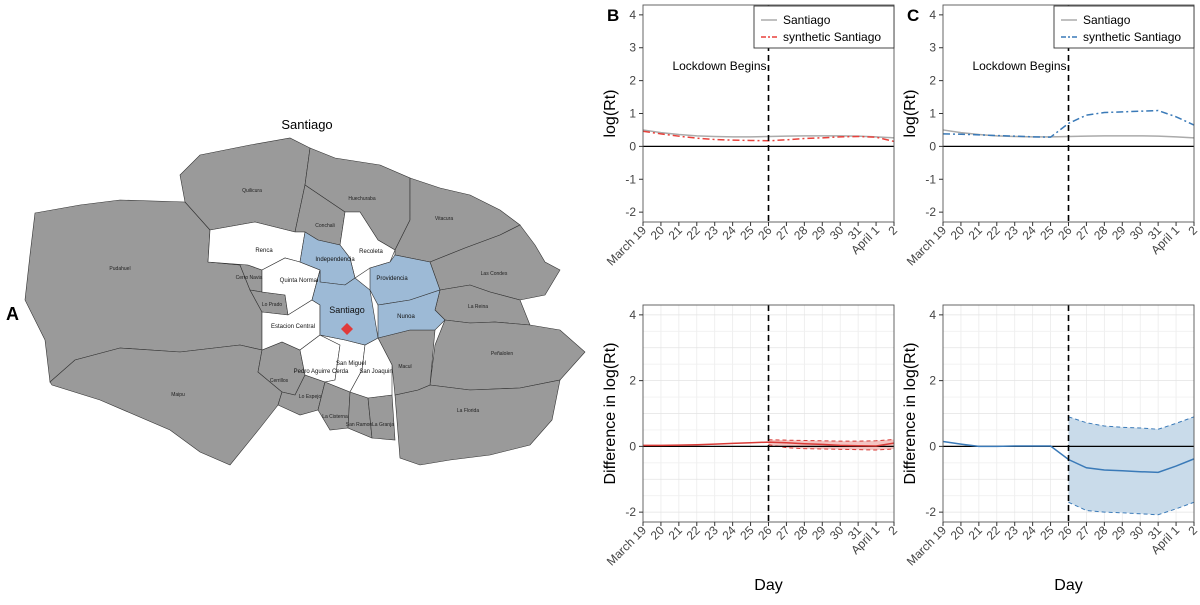  I want to click on label-quilicura: Quilicura, so click(252, 191).